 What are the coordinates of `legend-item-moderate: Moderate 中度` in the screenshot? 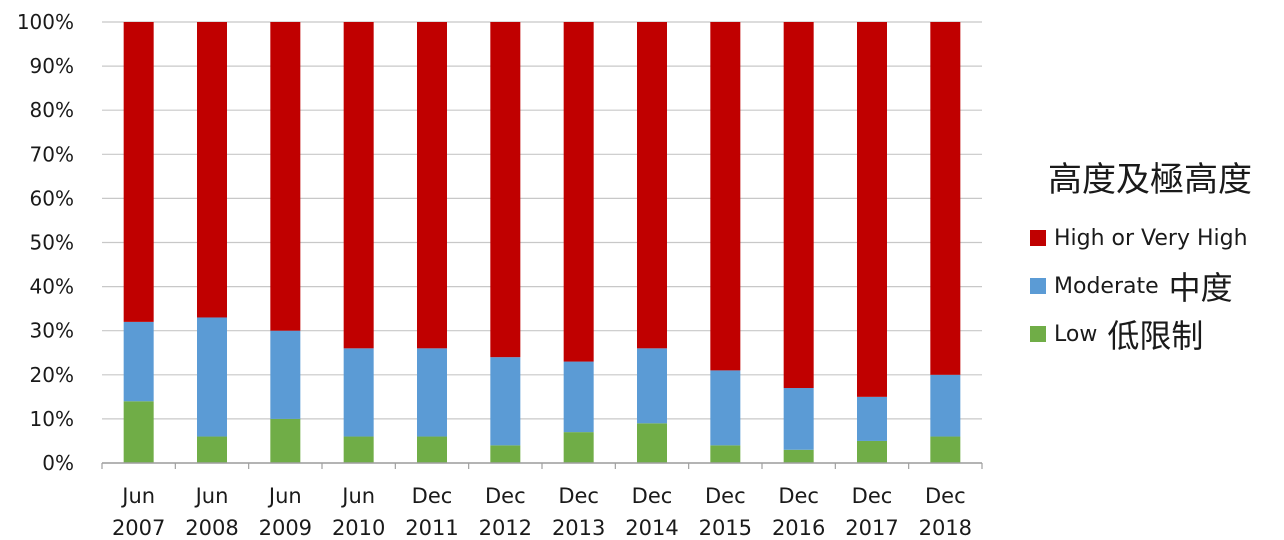 It's located at (1155, 286).